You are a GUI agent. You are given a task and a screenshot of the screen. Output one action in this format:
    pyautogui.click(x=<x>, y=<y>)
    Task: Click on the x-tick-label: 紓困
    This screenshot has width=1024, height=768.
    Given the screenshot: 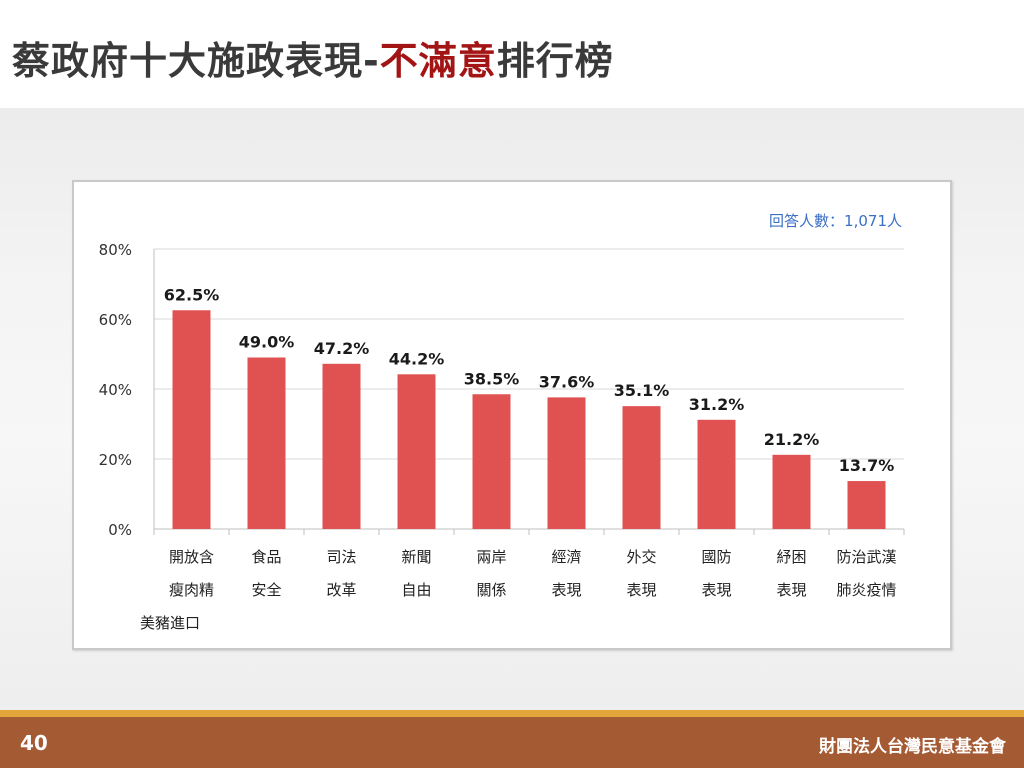 What is the action you would take?
    pyautogui.click(x=791, y=557)
    